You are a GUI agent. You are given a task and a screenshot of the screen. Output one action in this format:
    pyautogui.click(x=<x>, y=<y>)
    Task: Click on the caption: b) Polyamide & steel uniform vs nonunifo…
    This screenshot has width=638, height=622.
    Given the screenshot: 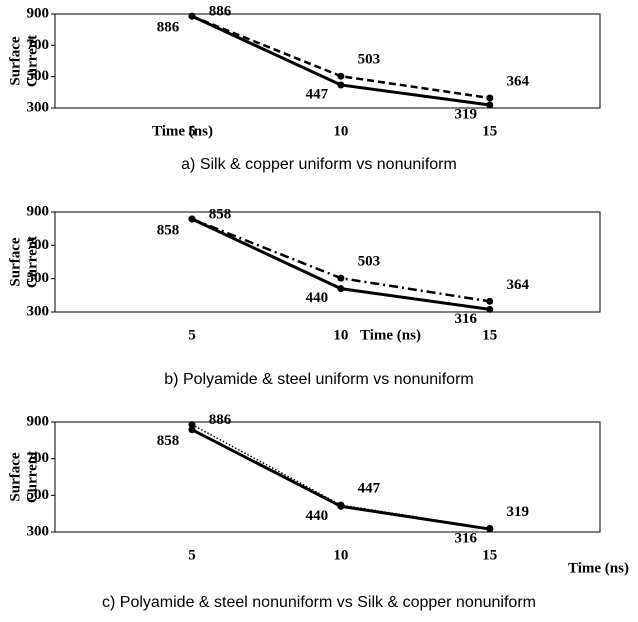 What is the action you would take?
    pyautogui.click(x=318, y=379)
    